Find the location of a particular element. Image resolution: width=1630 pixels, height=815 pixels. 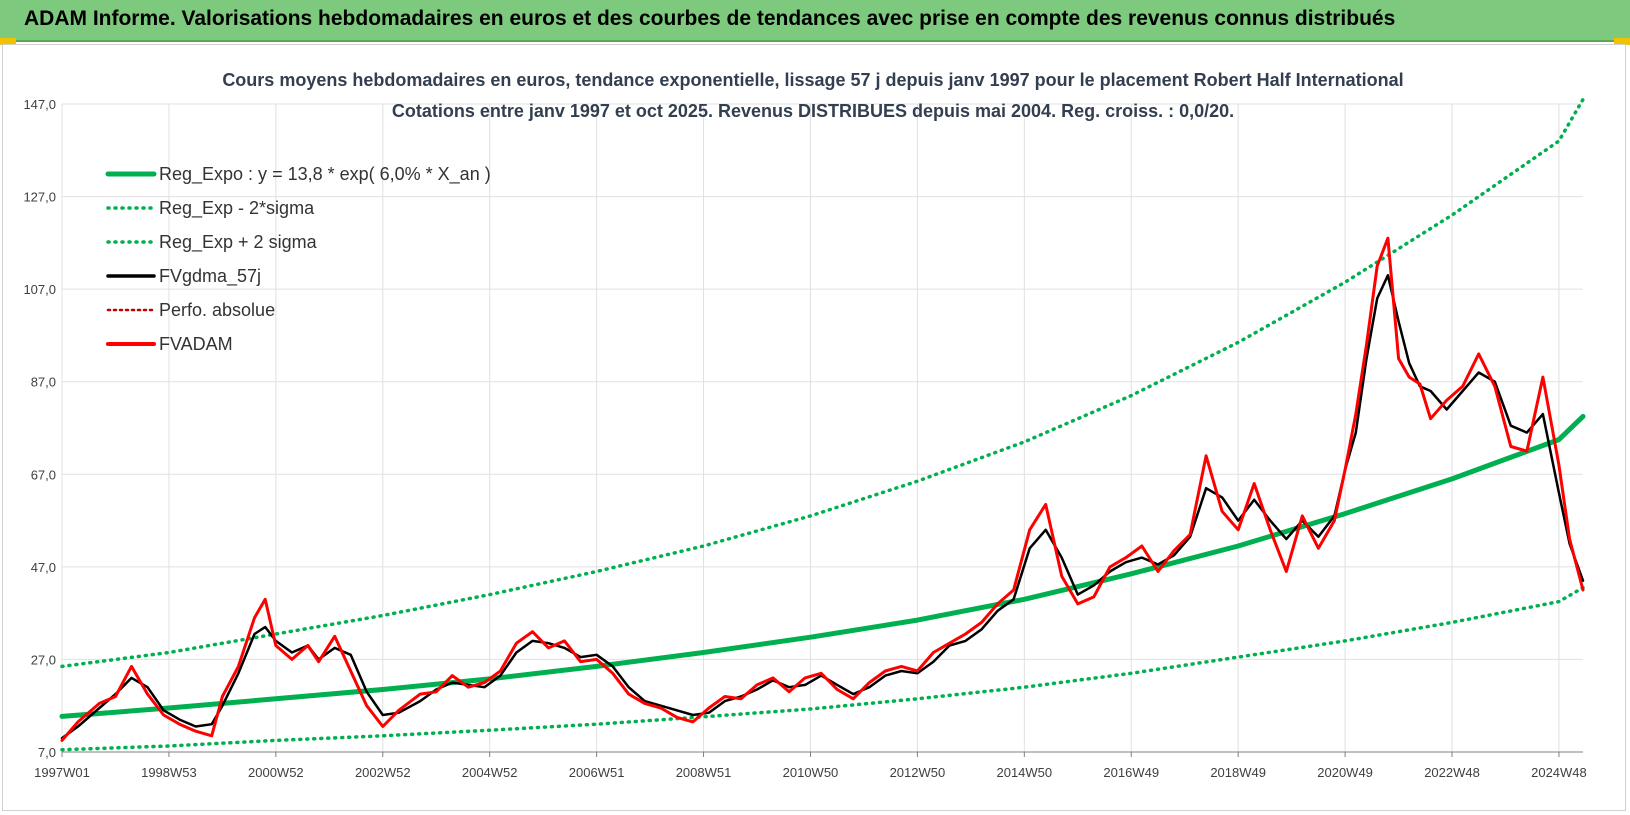

y-tick-label: 7,0 is located at coordinates (47, 752).